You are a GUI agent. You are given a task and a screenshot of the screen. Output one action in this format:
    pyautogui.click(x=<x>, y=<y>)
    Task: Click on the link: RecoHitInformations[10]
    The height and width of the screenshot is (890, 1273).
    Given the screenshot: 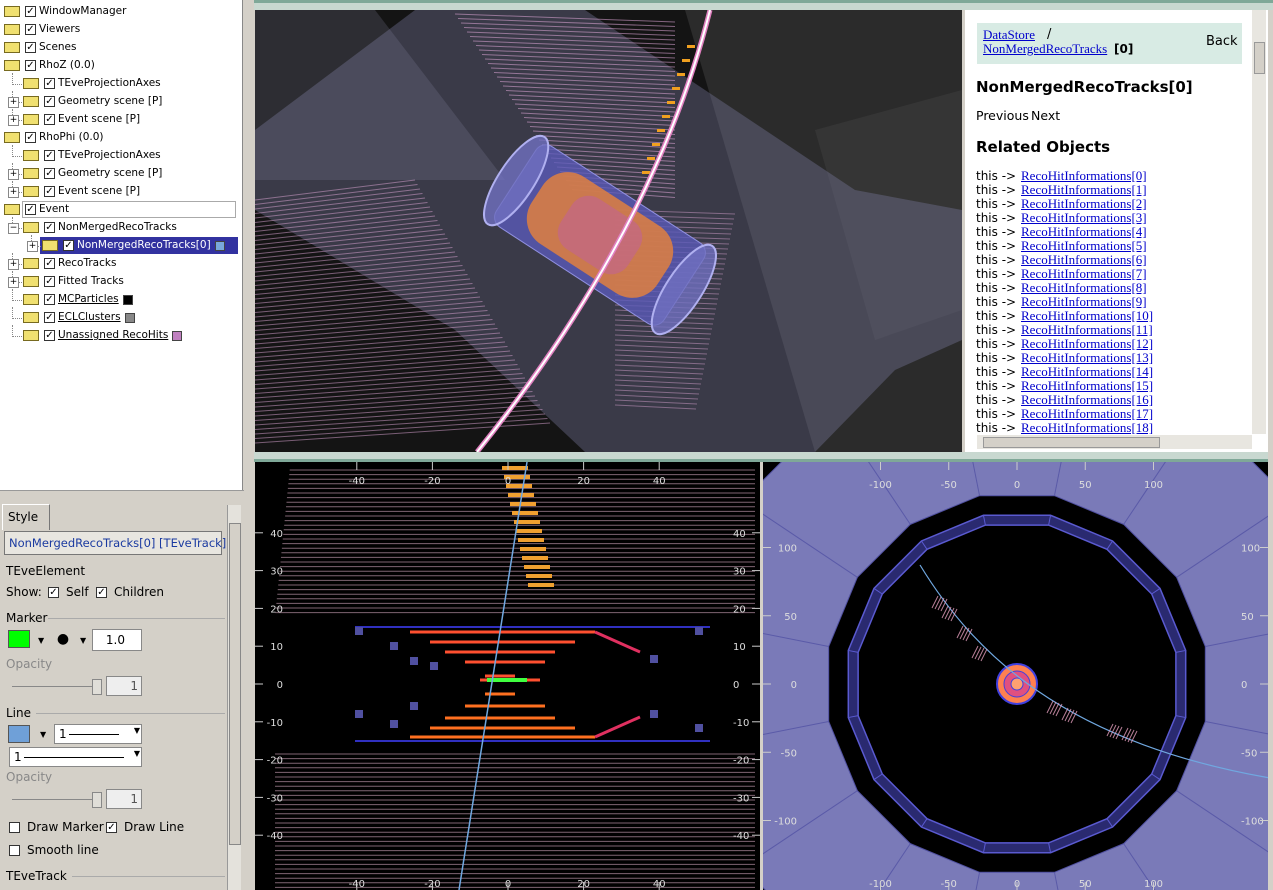 What is the action you would take?
    pyautogui.click(x=1087, y=315)
    